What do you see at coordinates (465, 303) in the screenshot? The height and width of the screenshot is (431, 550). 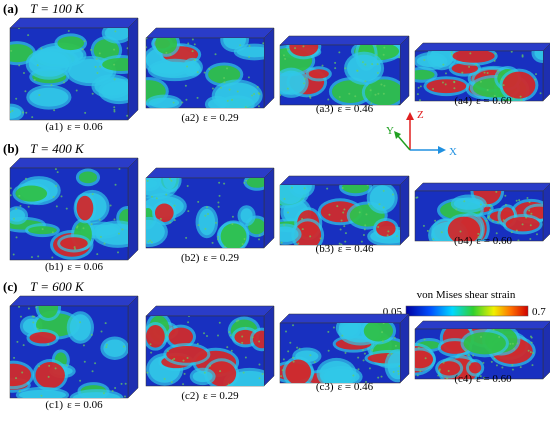 I see `colorbar: von Mises shear strain 0.05 0.7` at bounding box center [465, 303].